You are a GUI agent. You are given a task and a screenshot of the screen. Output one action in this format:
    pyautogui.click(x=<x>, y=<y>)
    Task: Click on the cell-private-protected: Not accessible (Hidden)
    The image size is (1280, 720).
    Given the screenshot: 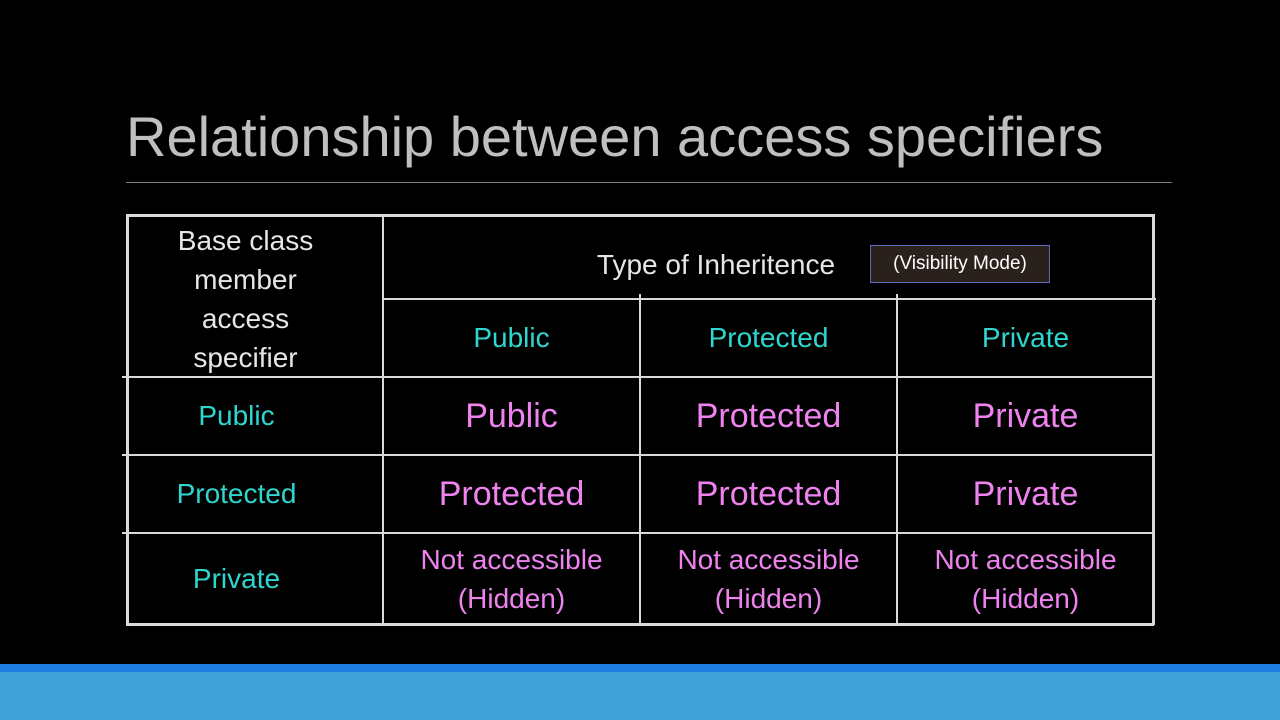 What is the action you would take?
    pyautogui.click(x=768, y=578)
    